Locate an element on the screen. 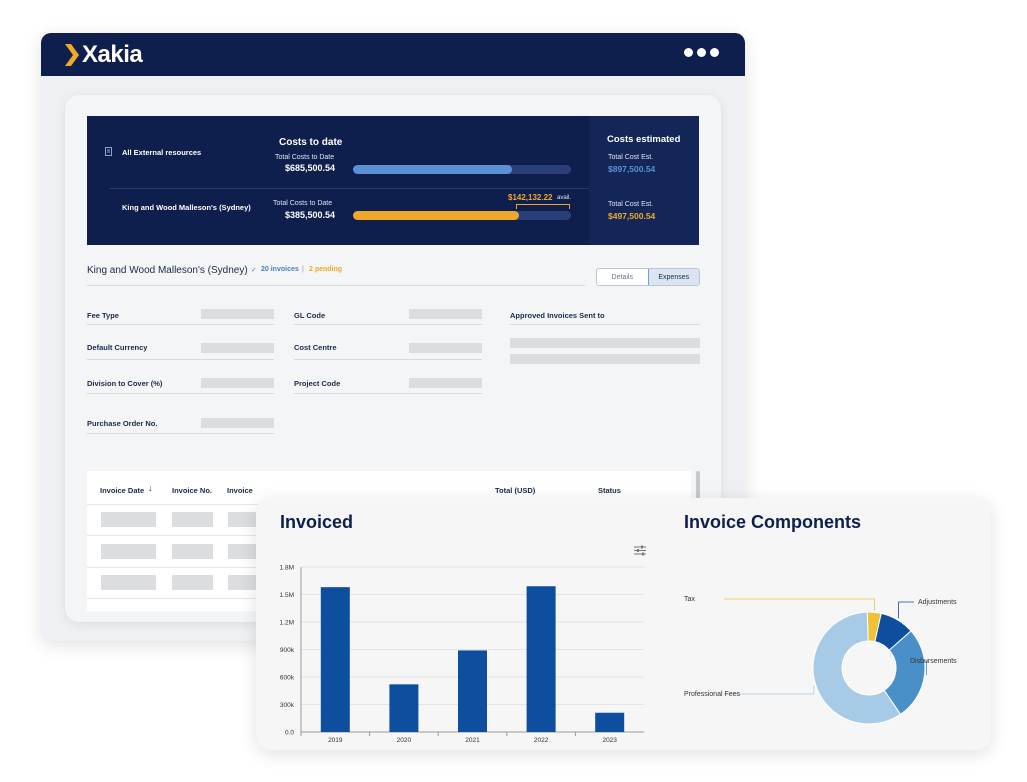 The height and width of the screenshot is (782, 1027). default-currency-field is located at coordinates (237, 348).